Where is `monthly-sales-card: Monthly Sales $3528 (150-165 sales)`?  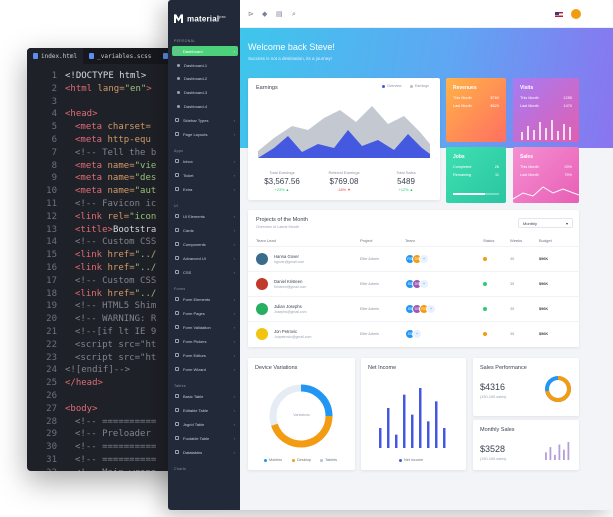 monthly-sales-card: Monthly Sales $3528 (150-165 sales) is located at coordinates (526, 445).